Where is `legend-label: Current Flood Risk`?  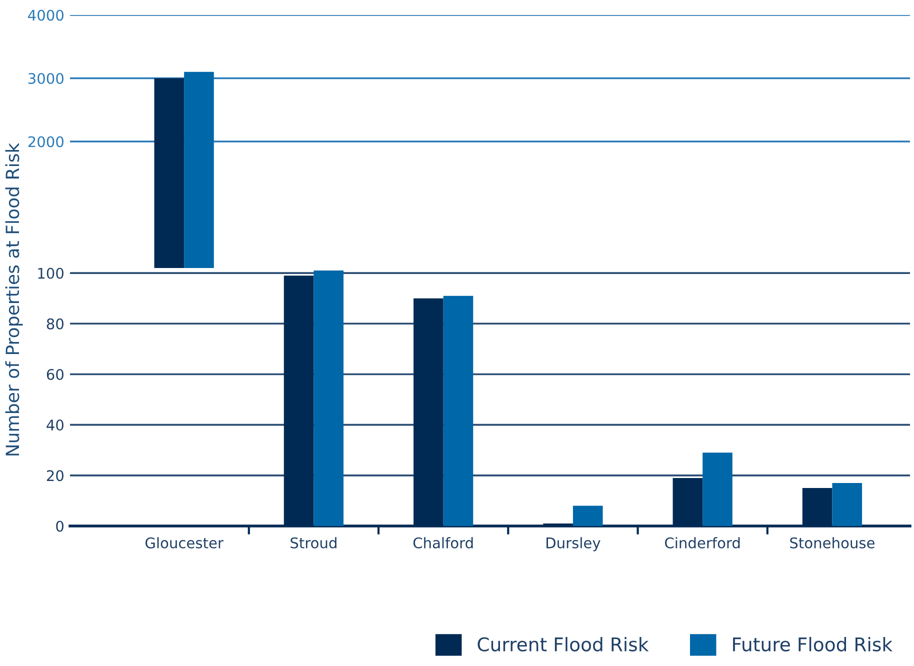
legend-label: Current Flood Risk is located at coordinates (563, 644).